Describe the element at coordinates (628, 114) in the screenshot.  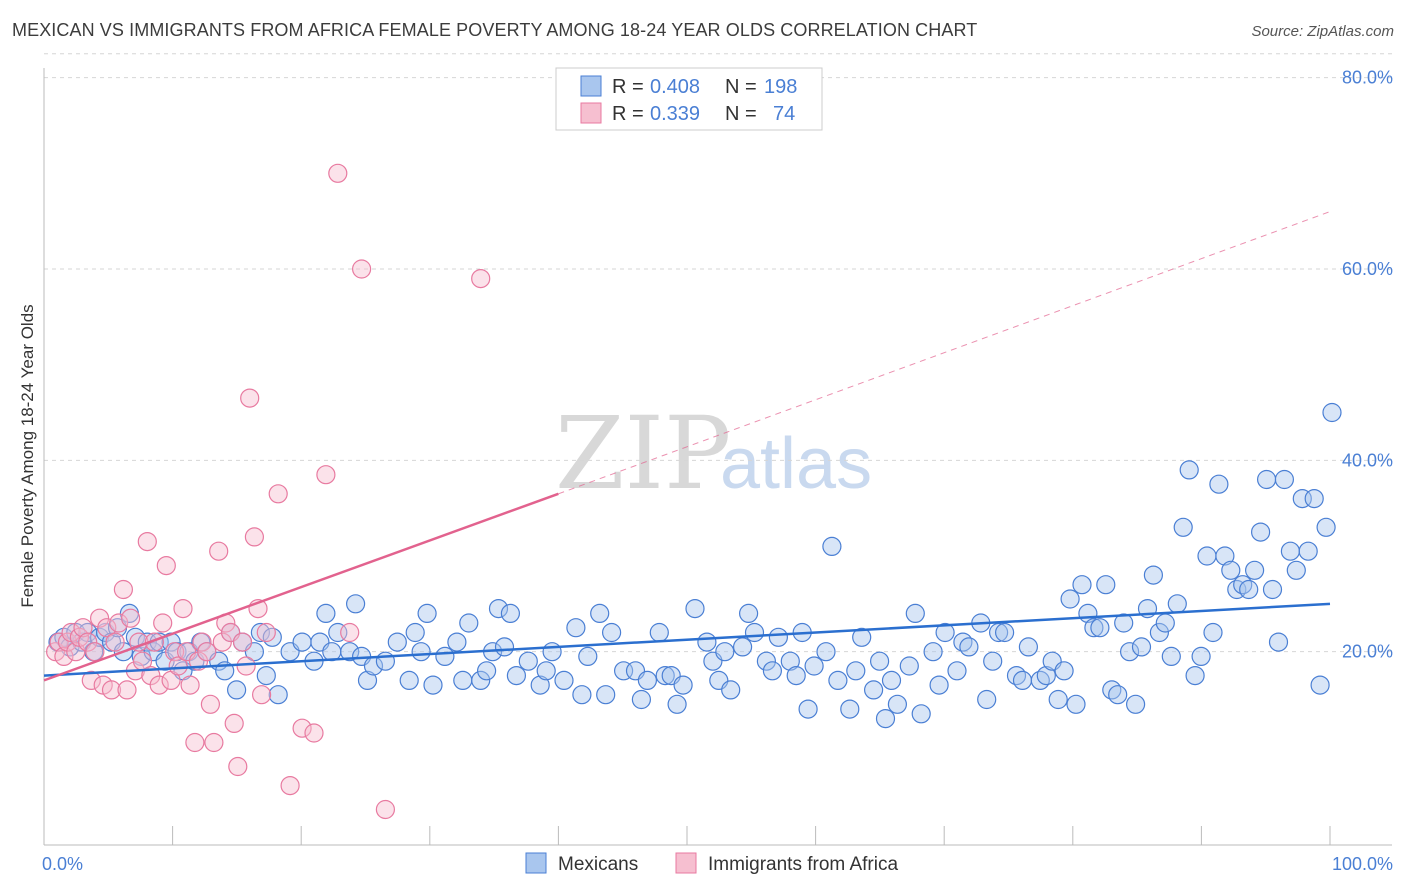
I see `legend-r-label-africa: R =` at that location.